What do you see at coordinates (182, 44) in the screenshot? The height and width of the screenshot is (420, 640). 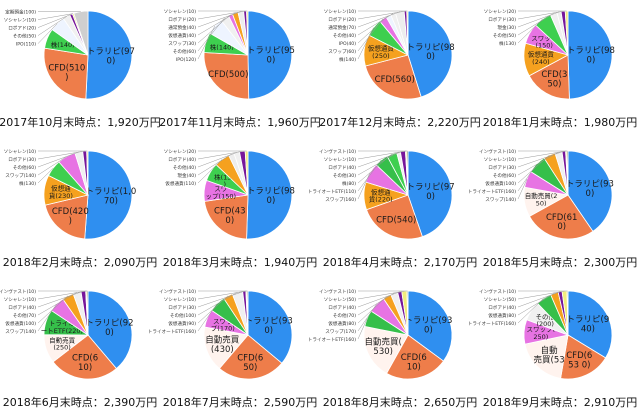 I see `slice-label-swap: スワップ(30)` at bounding box center [182, 44].